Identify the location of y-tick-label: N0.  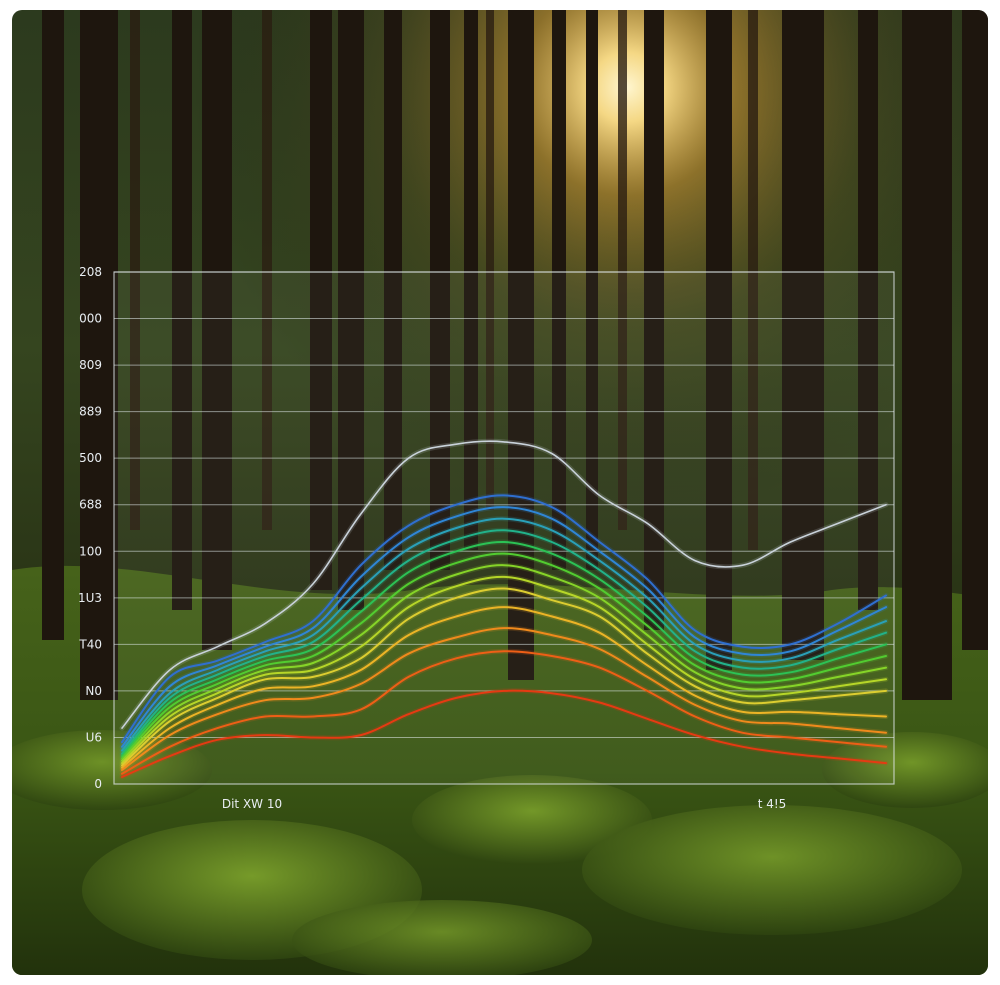
(93, 691).